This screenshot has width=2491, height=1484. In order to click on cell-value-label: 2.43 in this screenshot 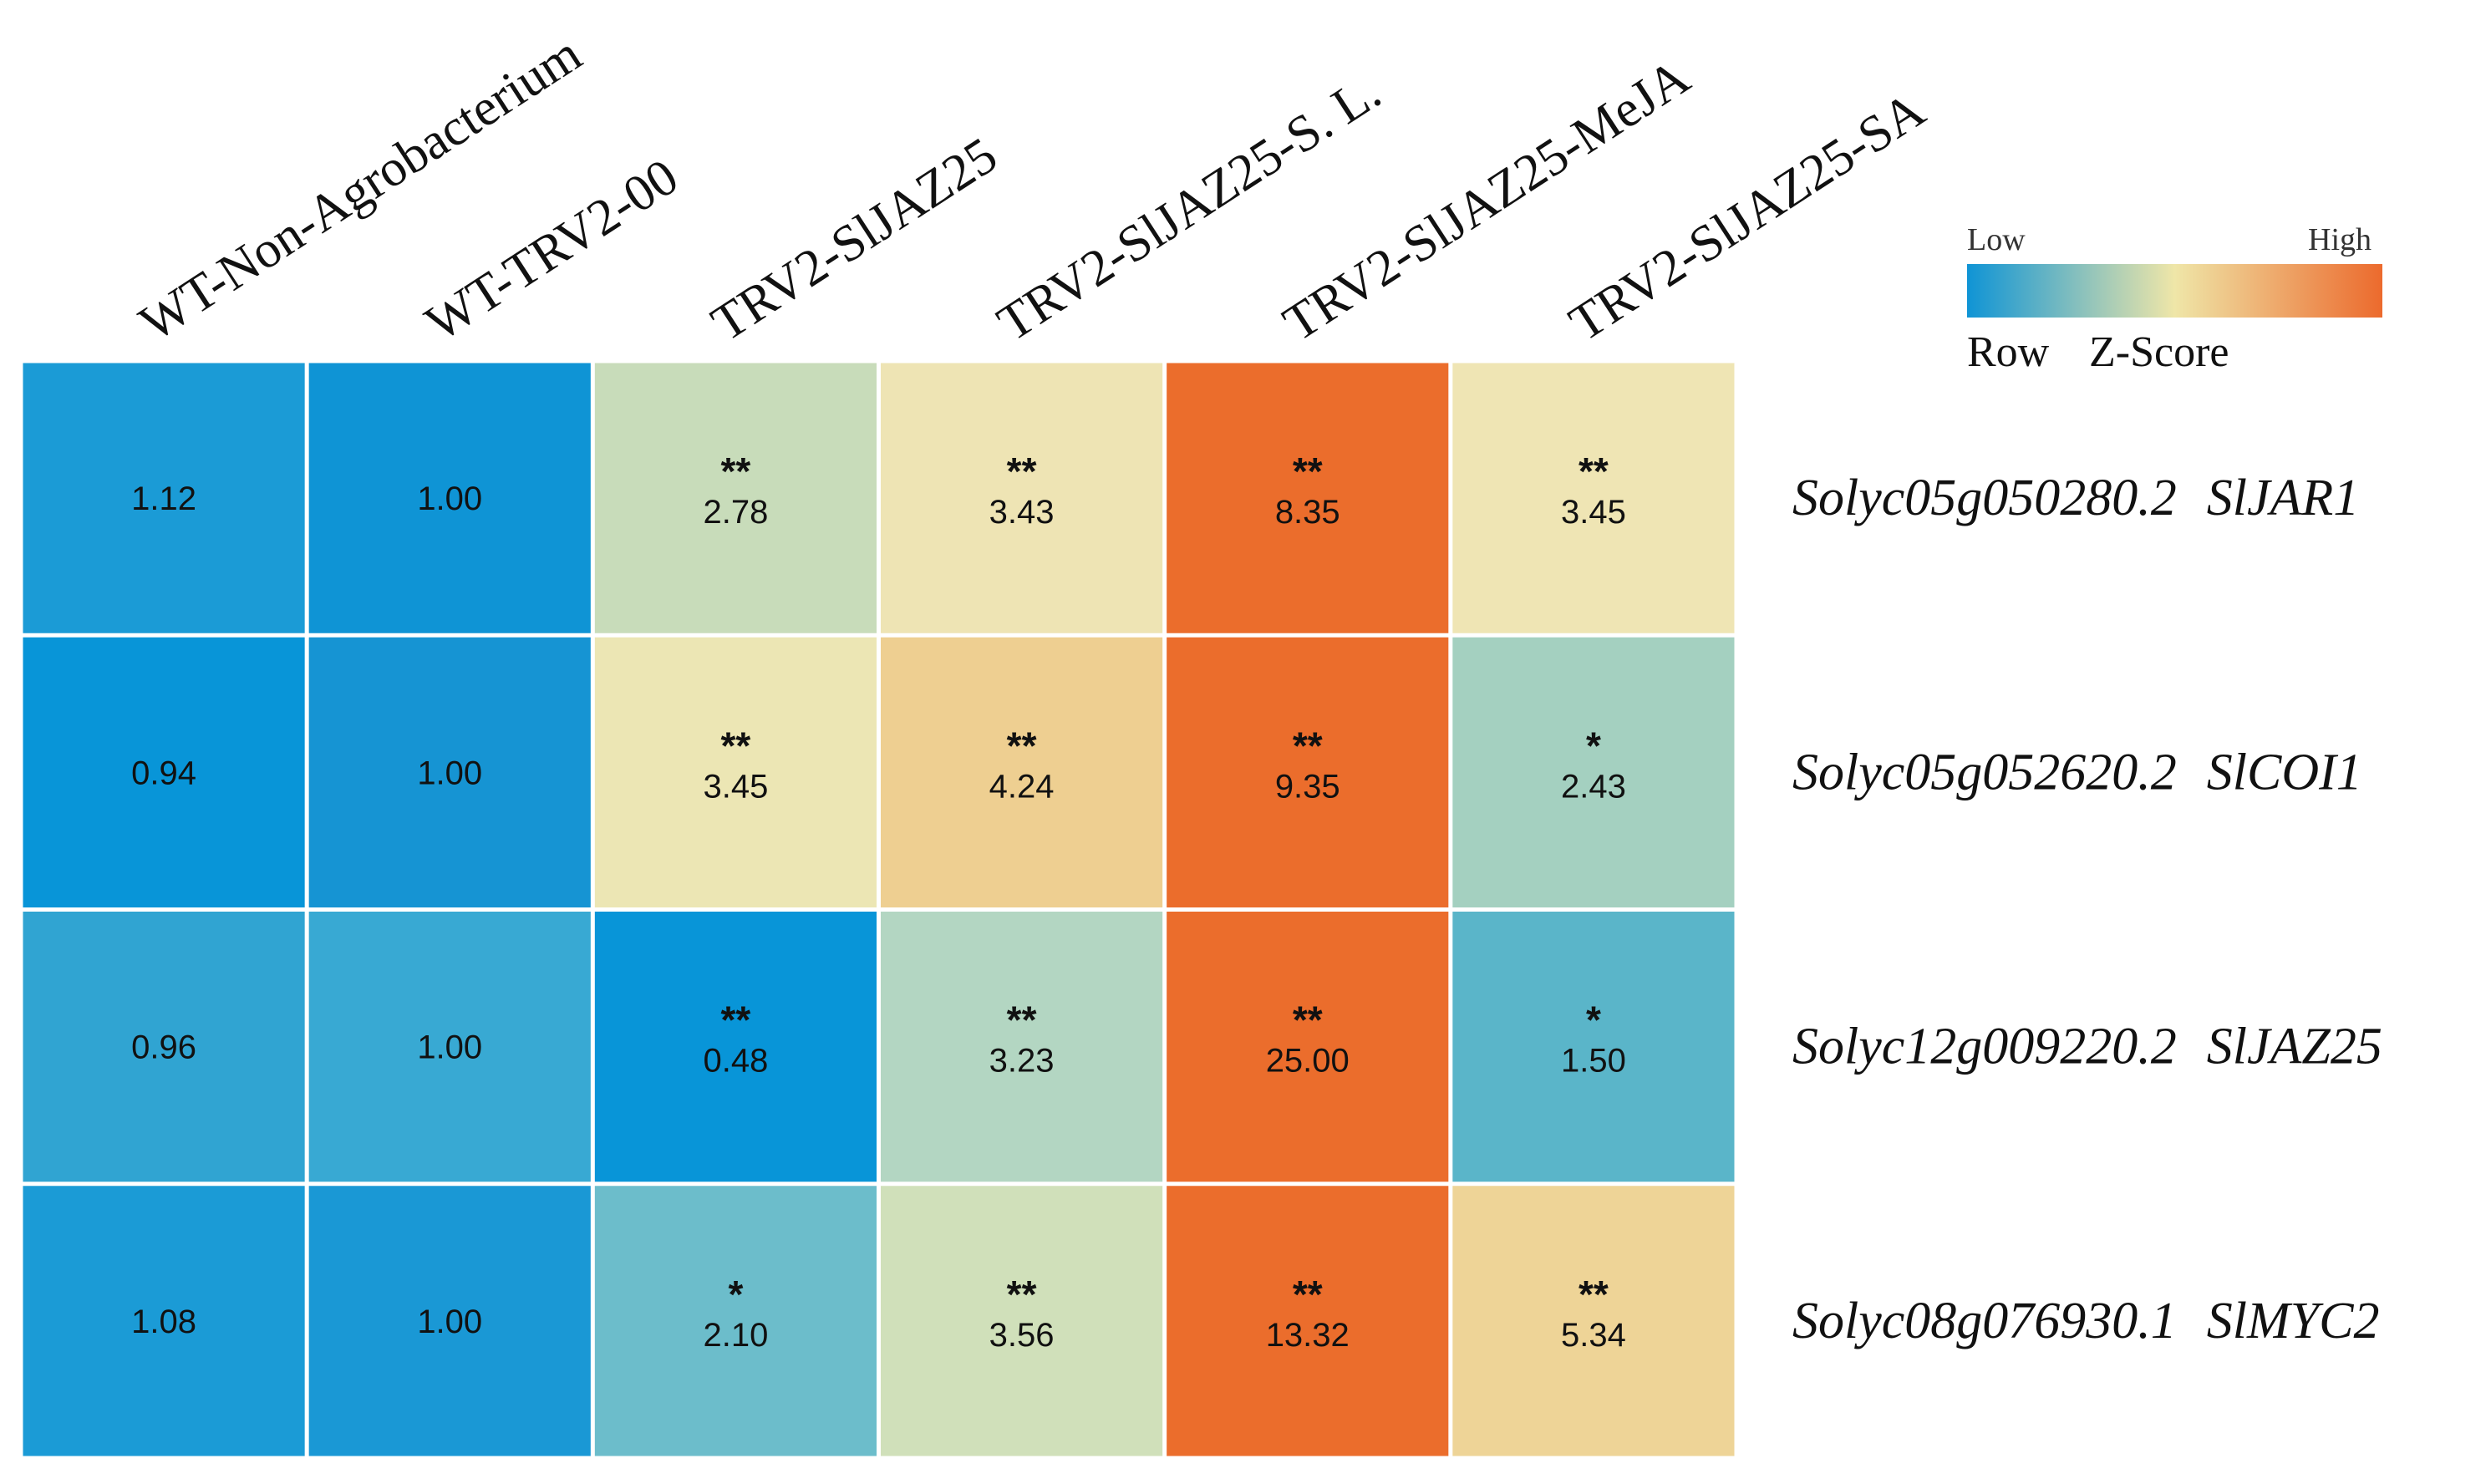, I will do `click(1593, 786)`.